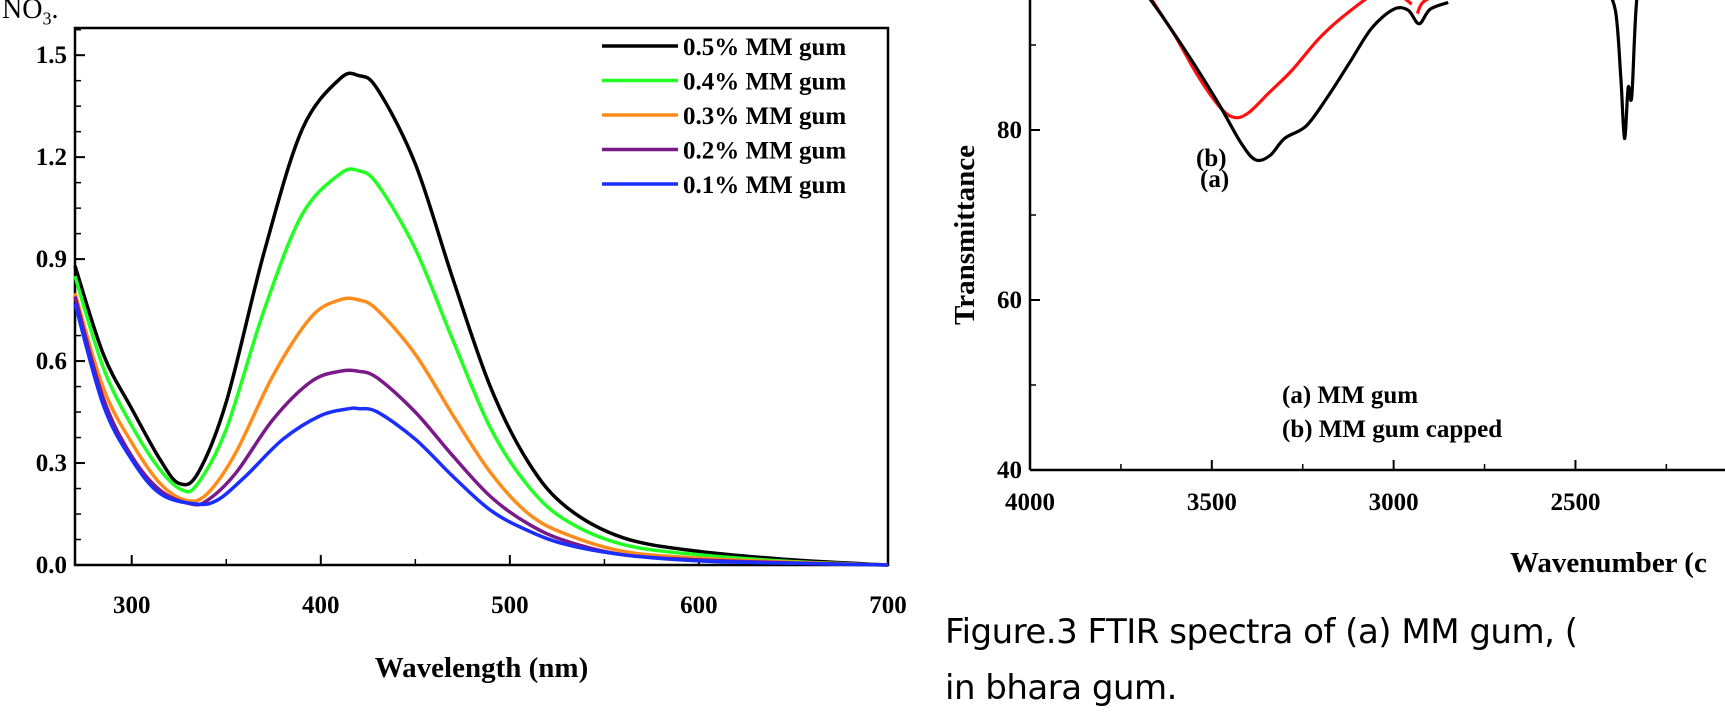 The image size is (1725, 724). I want to click on annotation-b: (b), so click(1211, 158).